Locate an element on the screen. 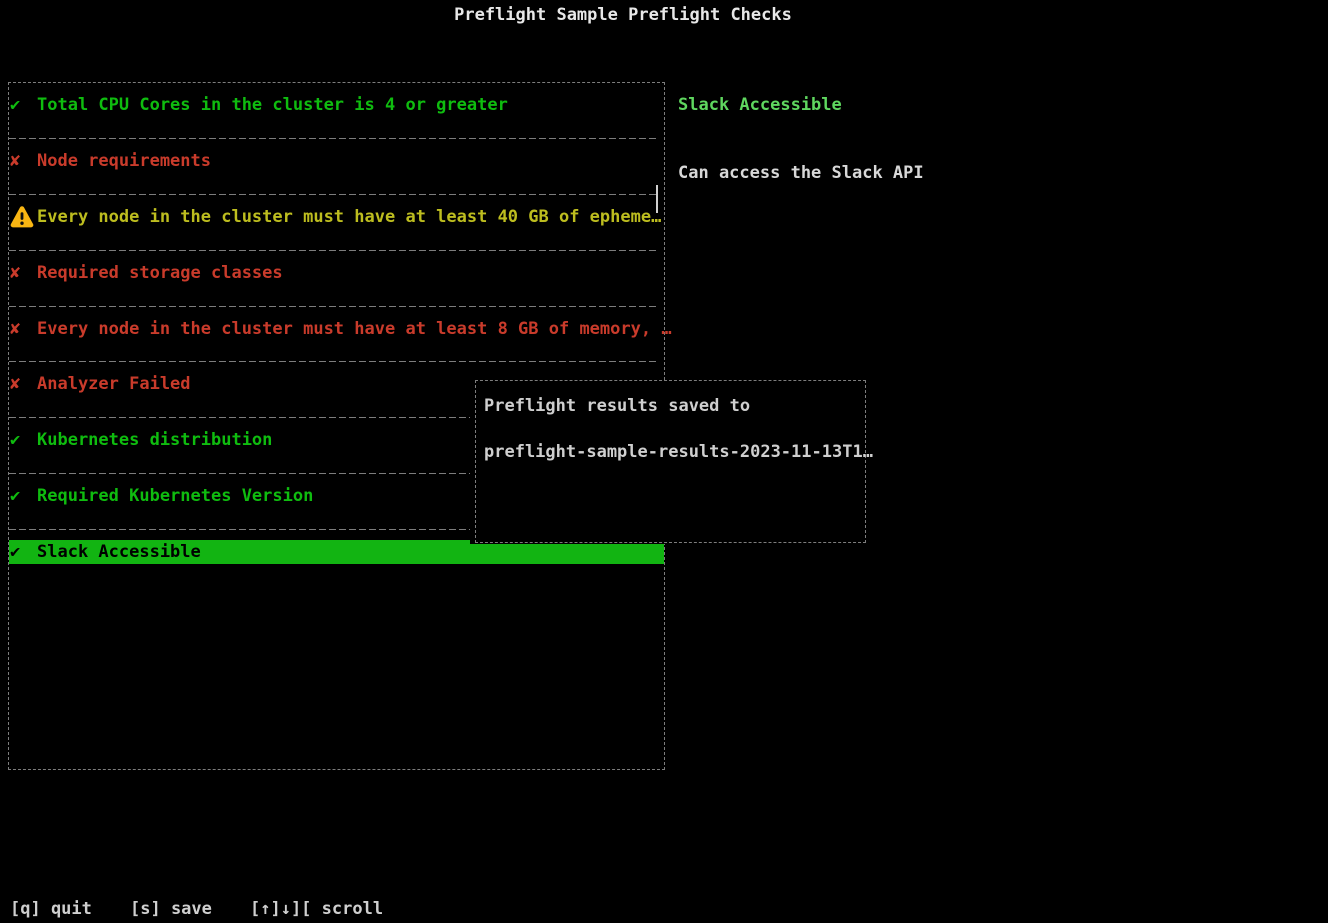  check-item: ✔ Slack Accessible is located at coordinates (336, 563).